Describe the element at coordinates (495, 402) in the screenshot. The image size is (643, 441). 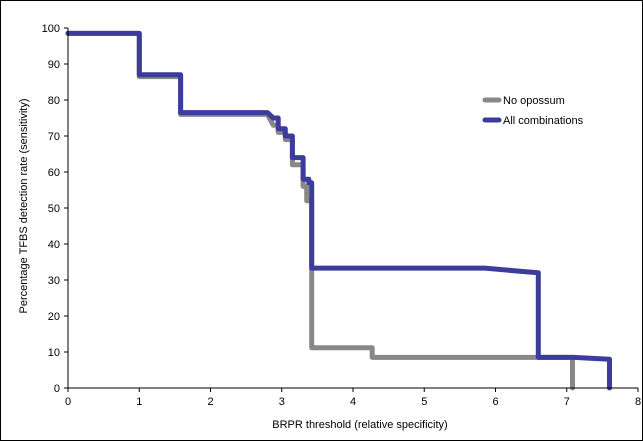
I see `x-tick-label: 6` at that location.